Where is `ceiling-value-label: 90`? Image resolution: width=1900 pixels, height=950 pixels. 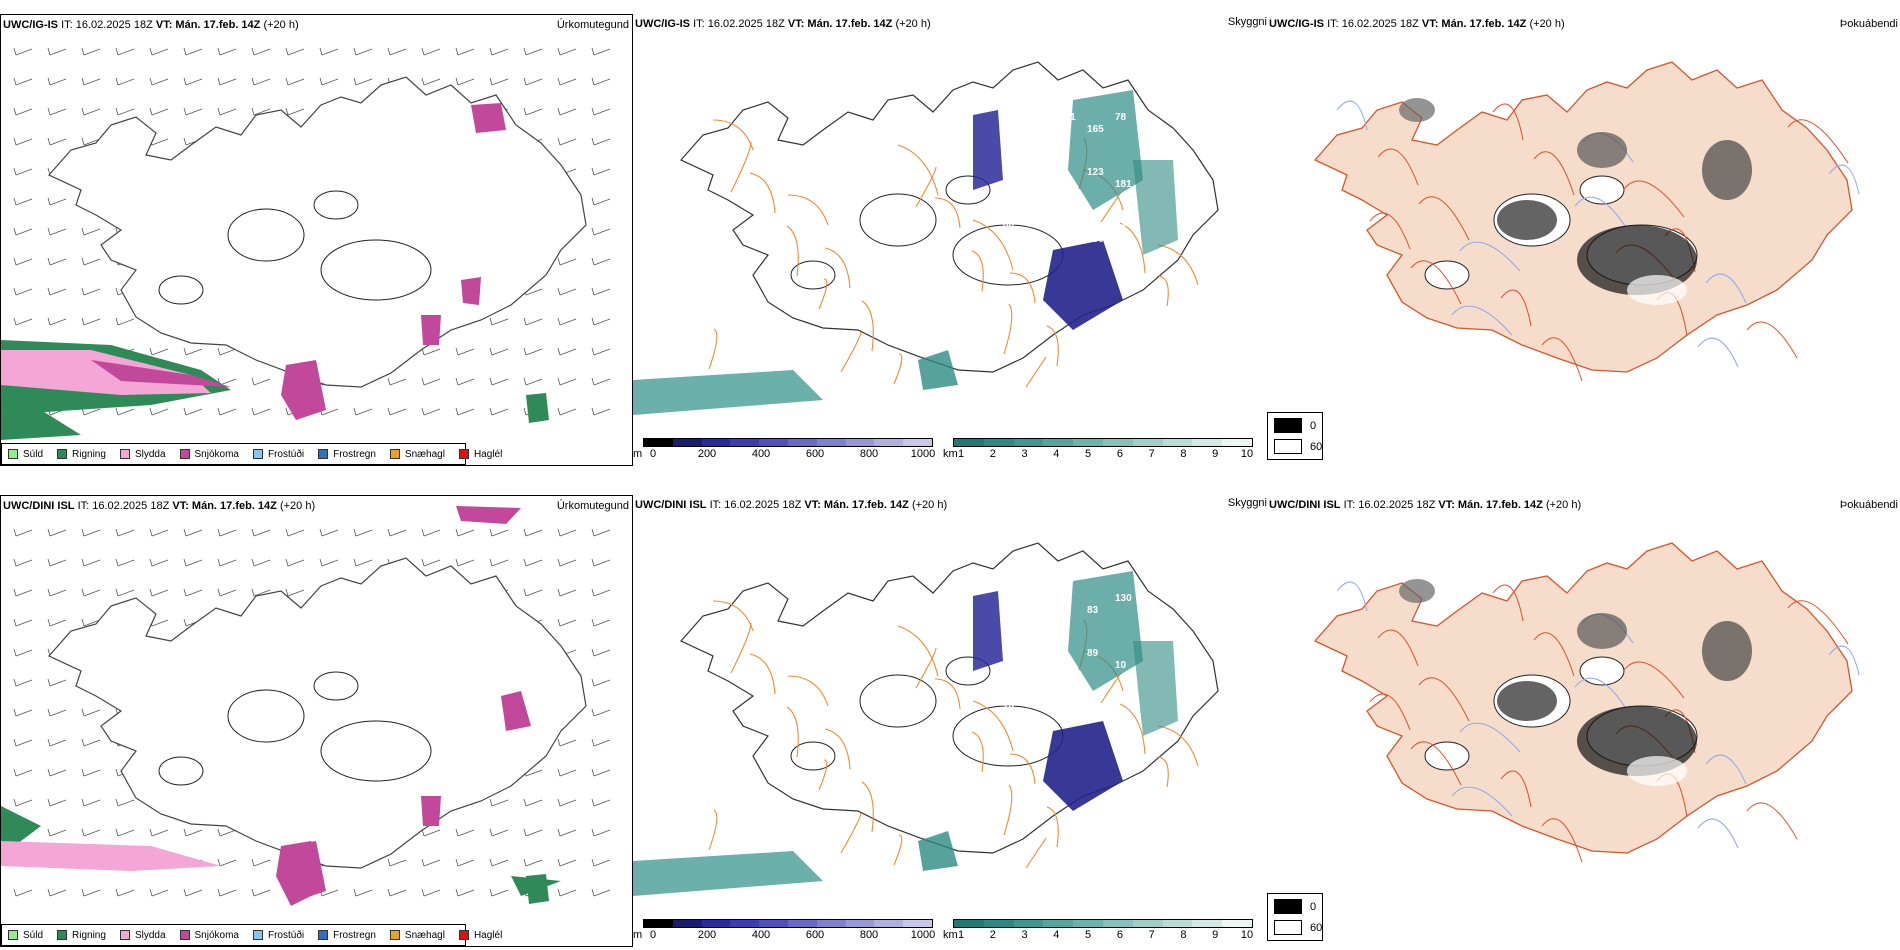
ceiling-value-label: 90 is located at coordinates (1009, 227).